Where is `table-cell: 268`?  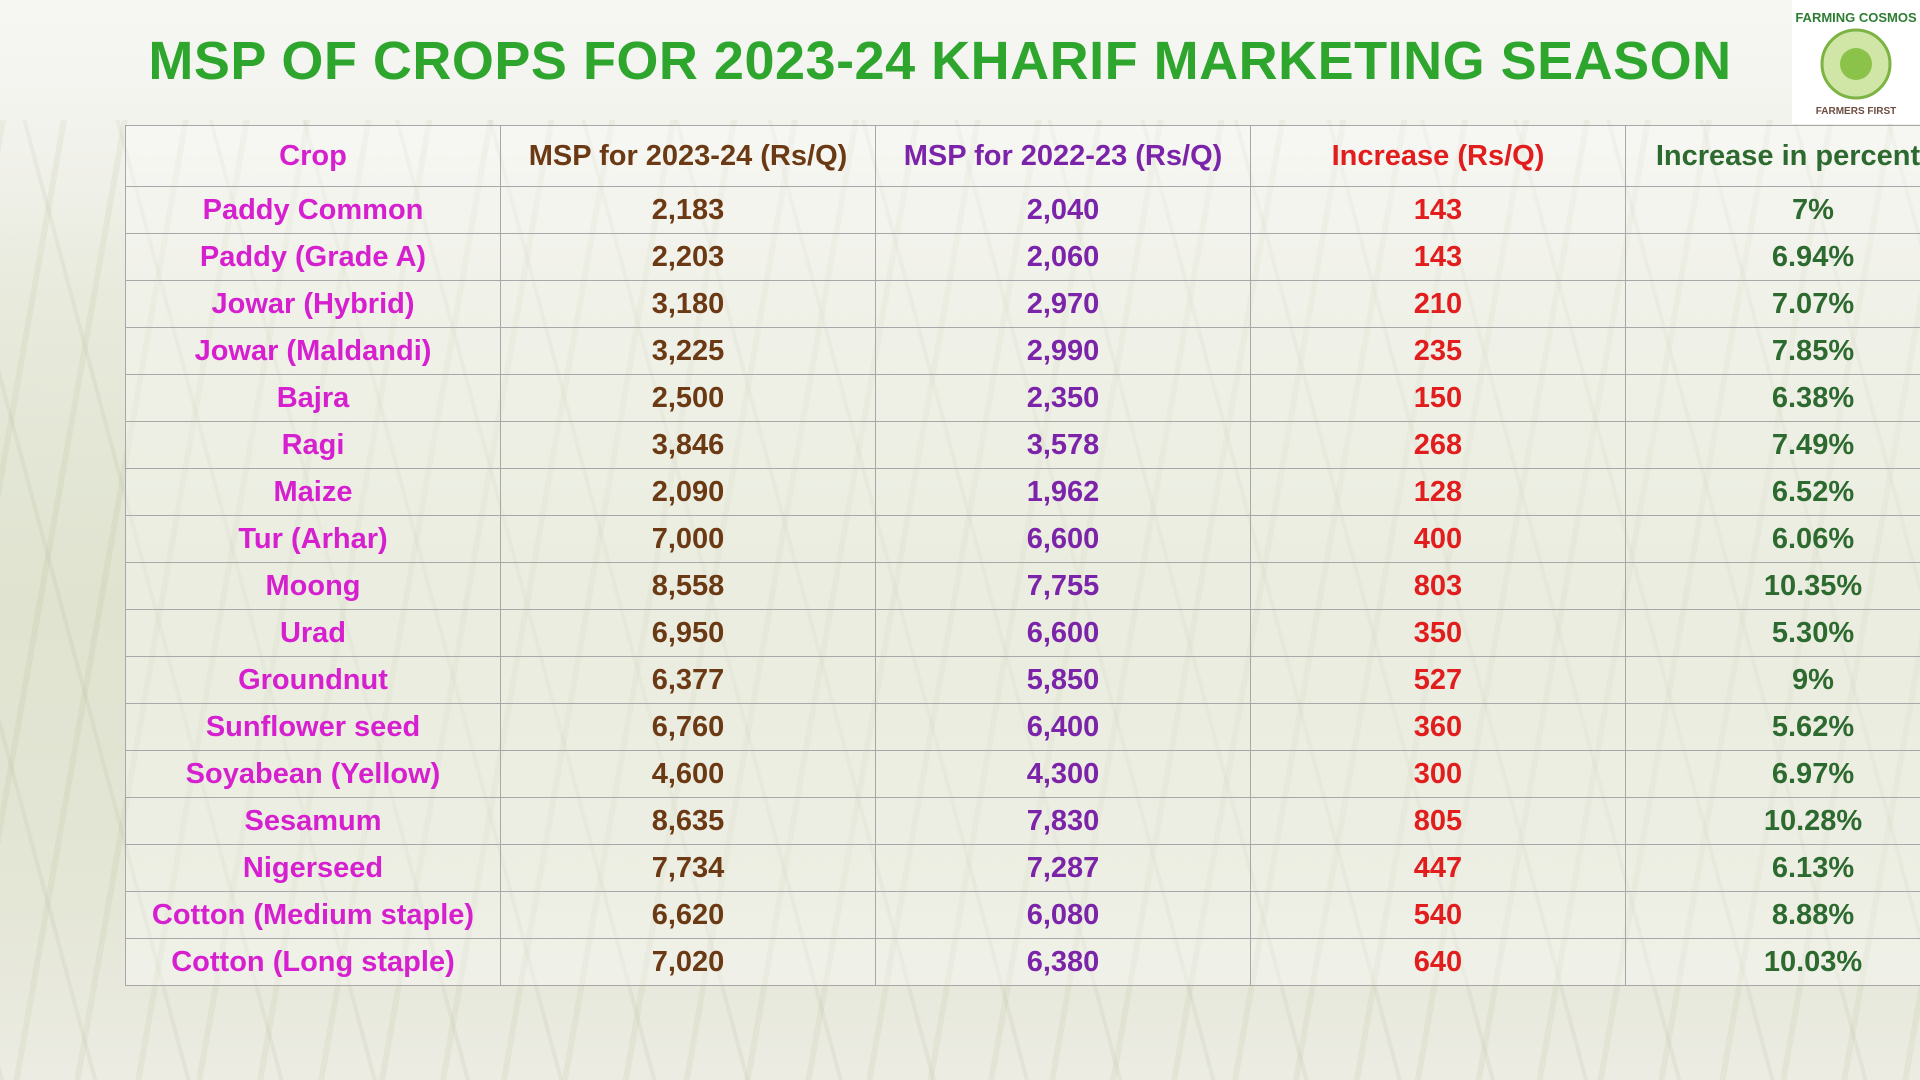
table-cell: 268 is located at coordinates (1438, 445).